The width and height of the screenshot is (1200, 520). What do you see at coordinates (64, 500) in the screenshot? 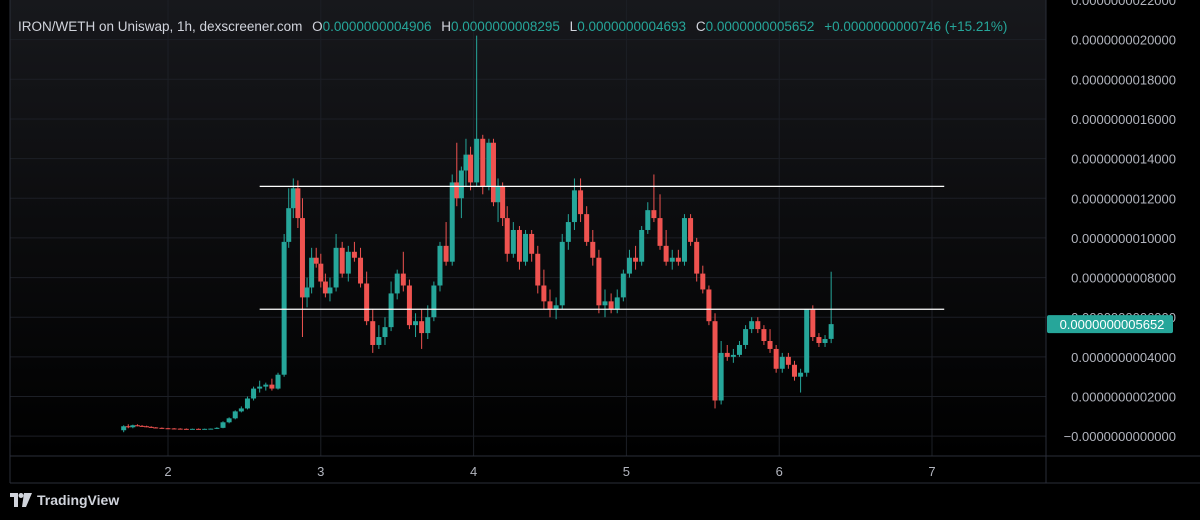
I see `tradingview-logo: TradingView` at bounding box center [64, 500].